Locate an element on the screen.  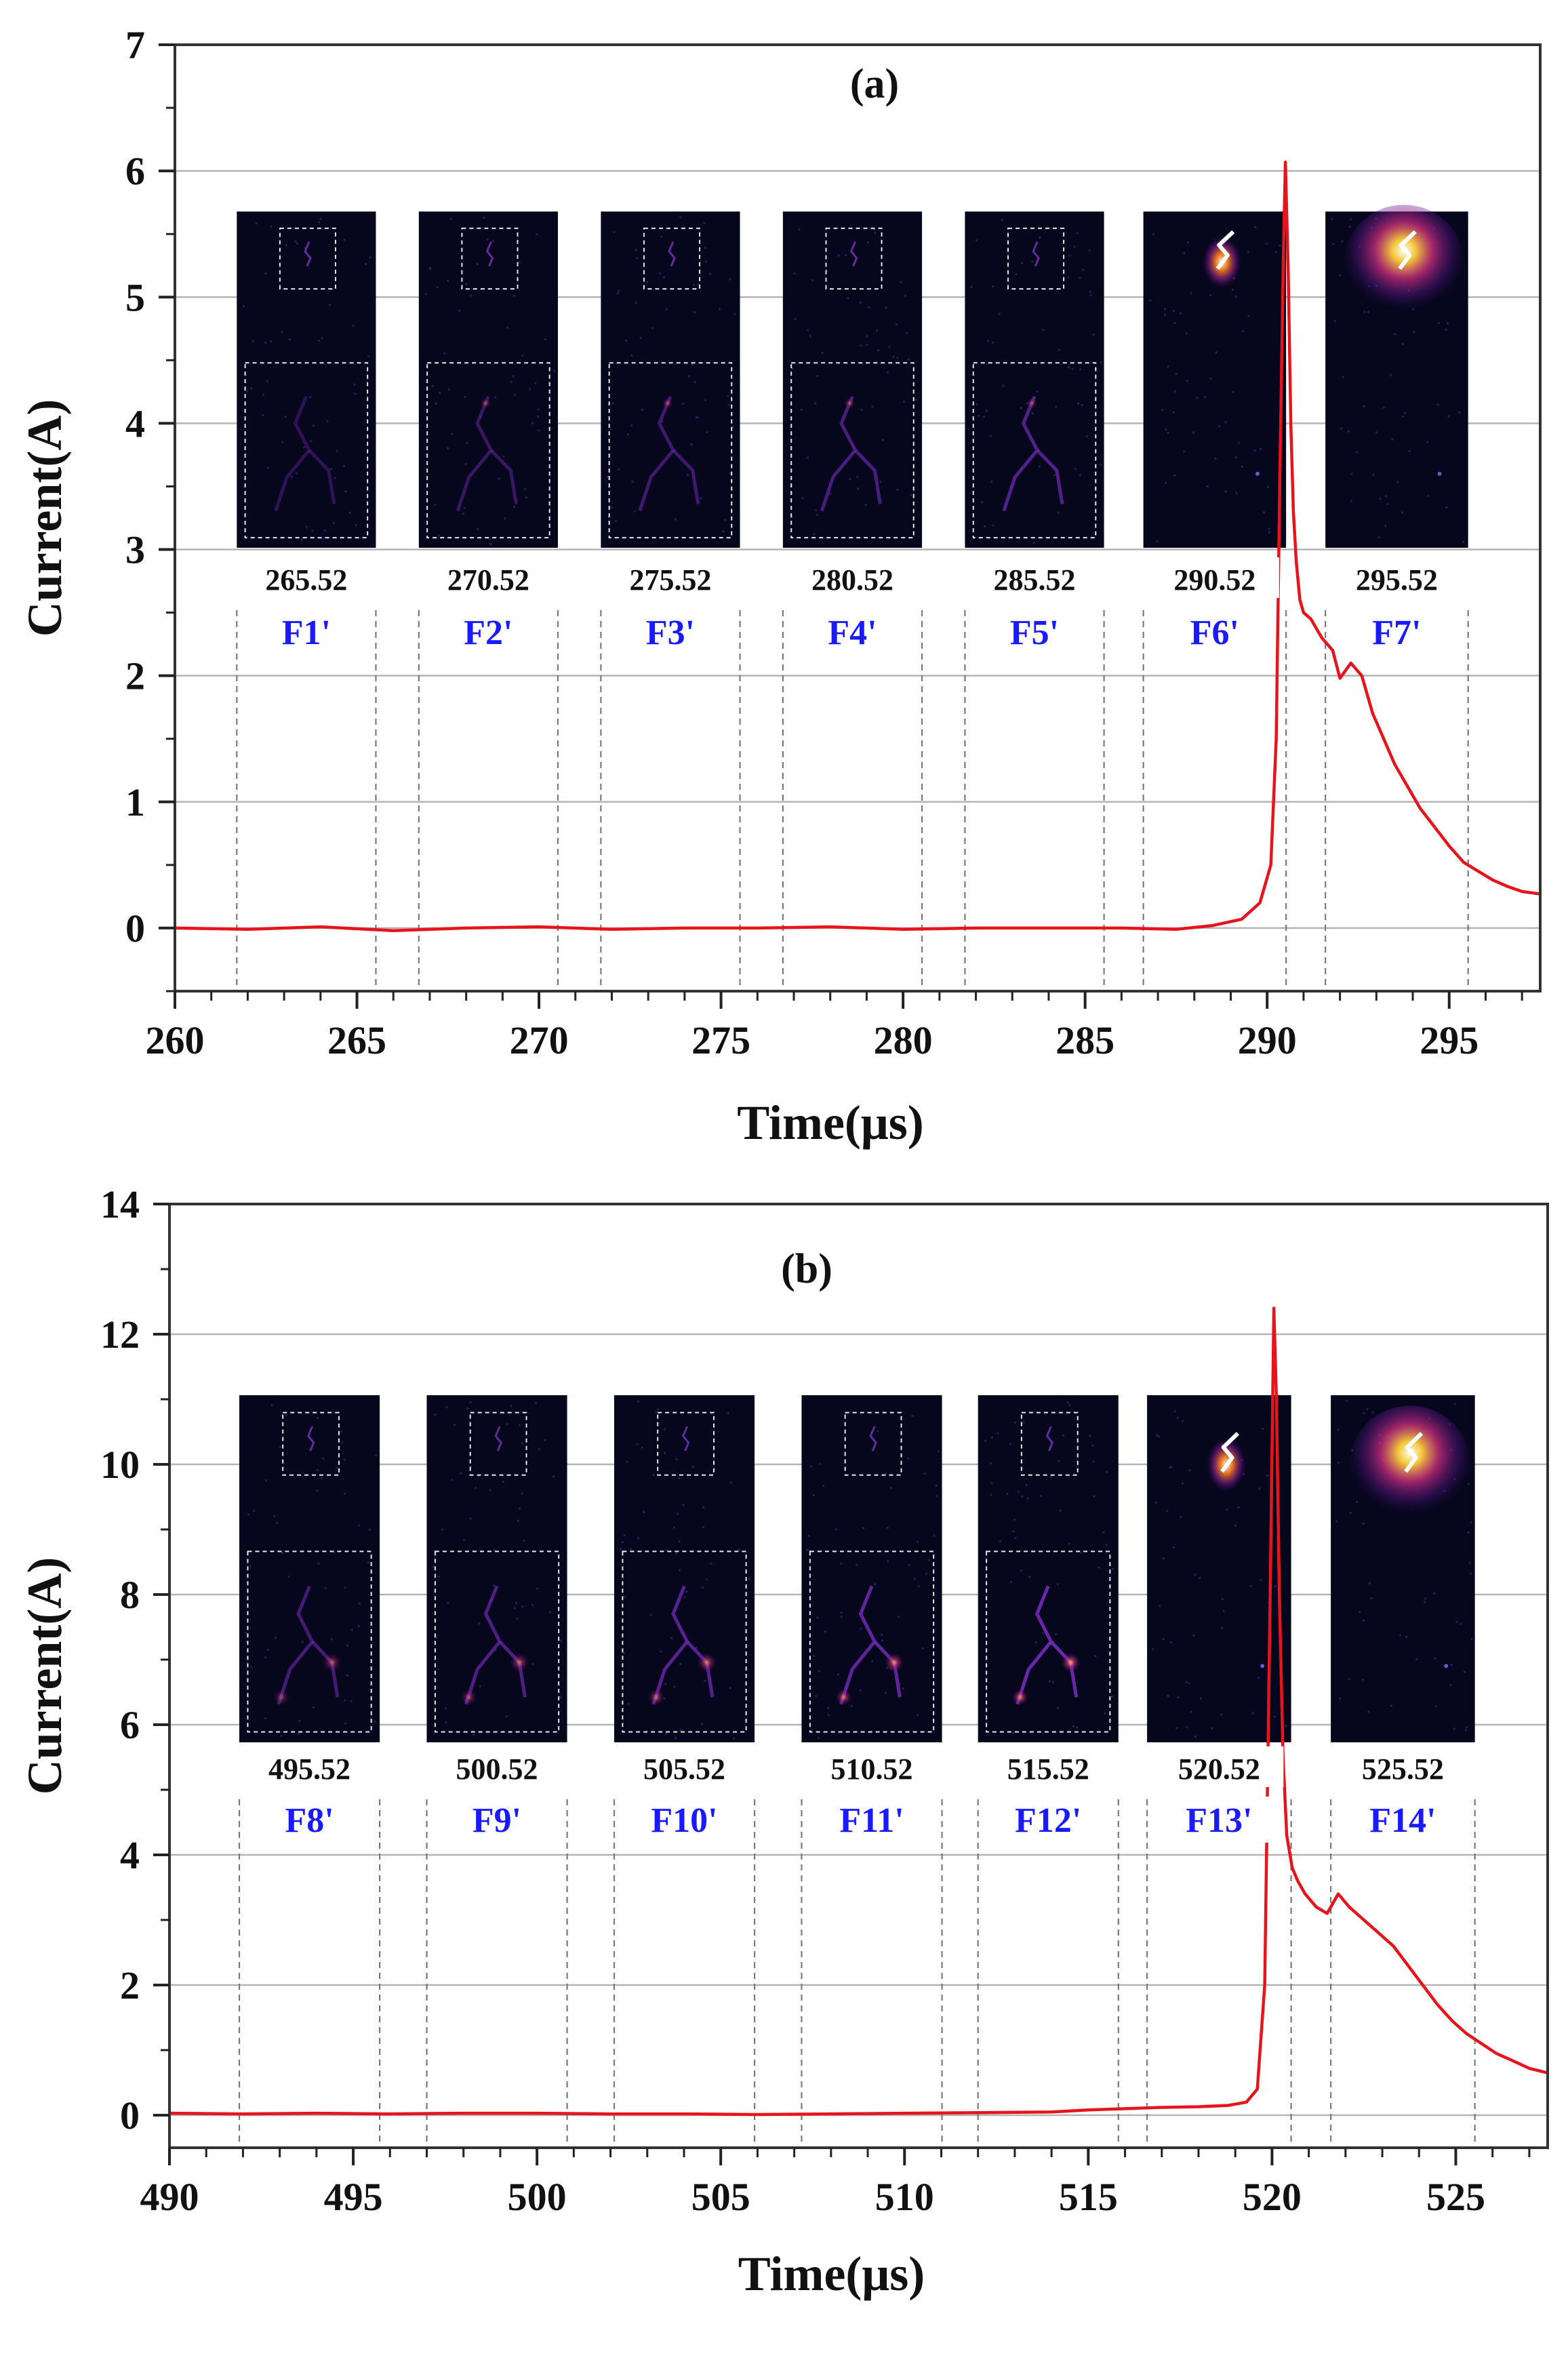
x-tick-label: 265 is located at coordinates (357, 1040).